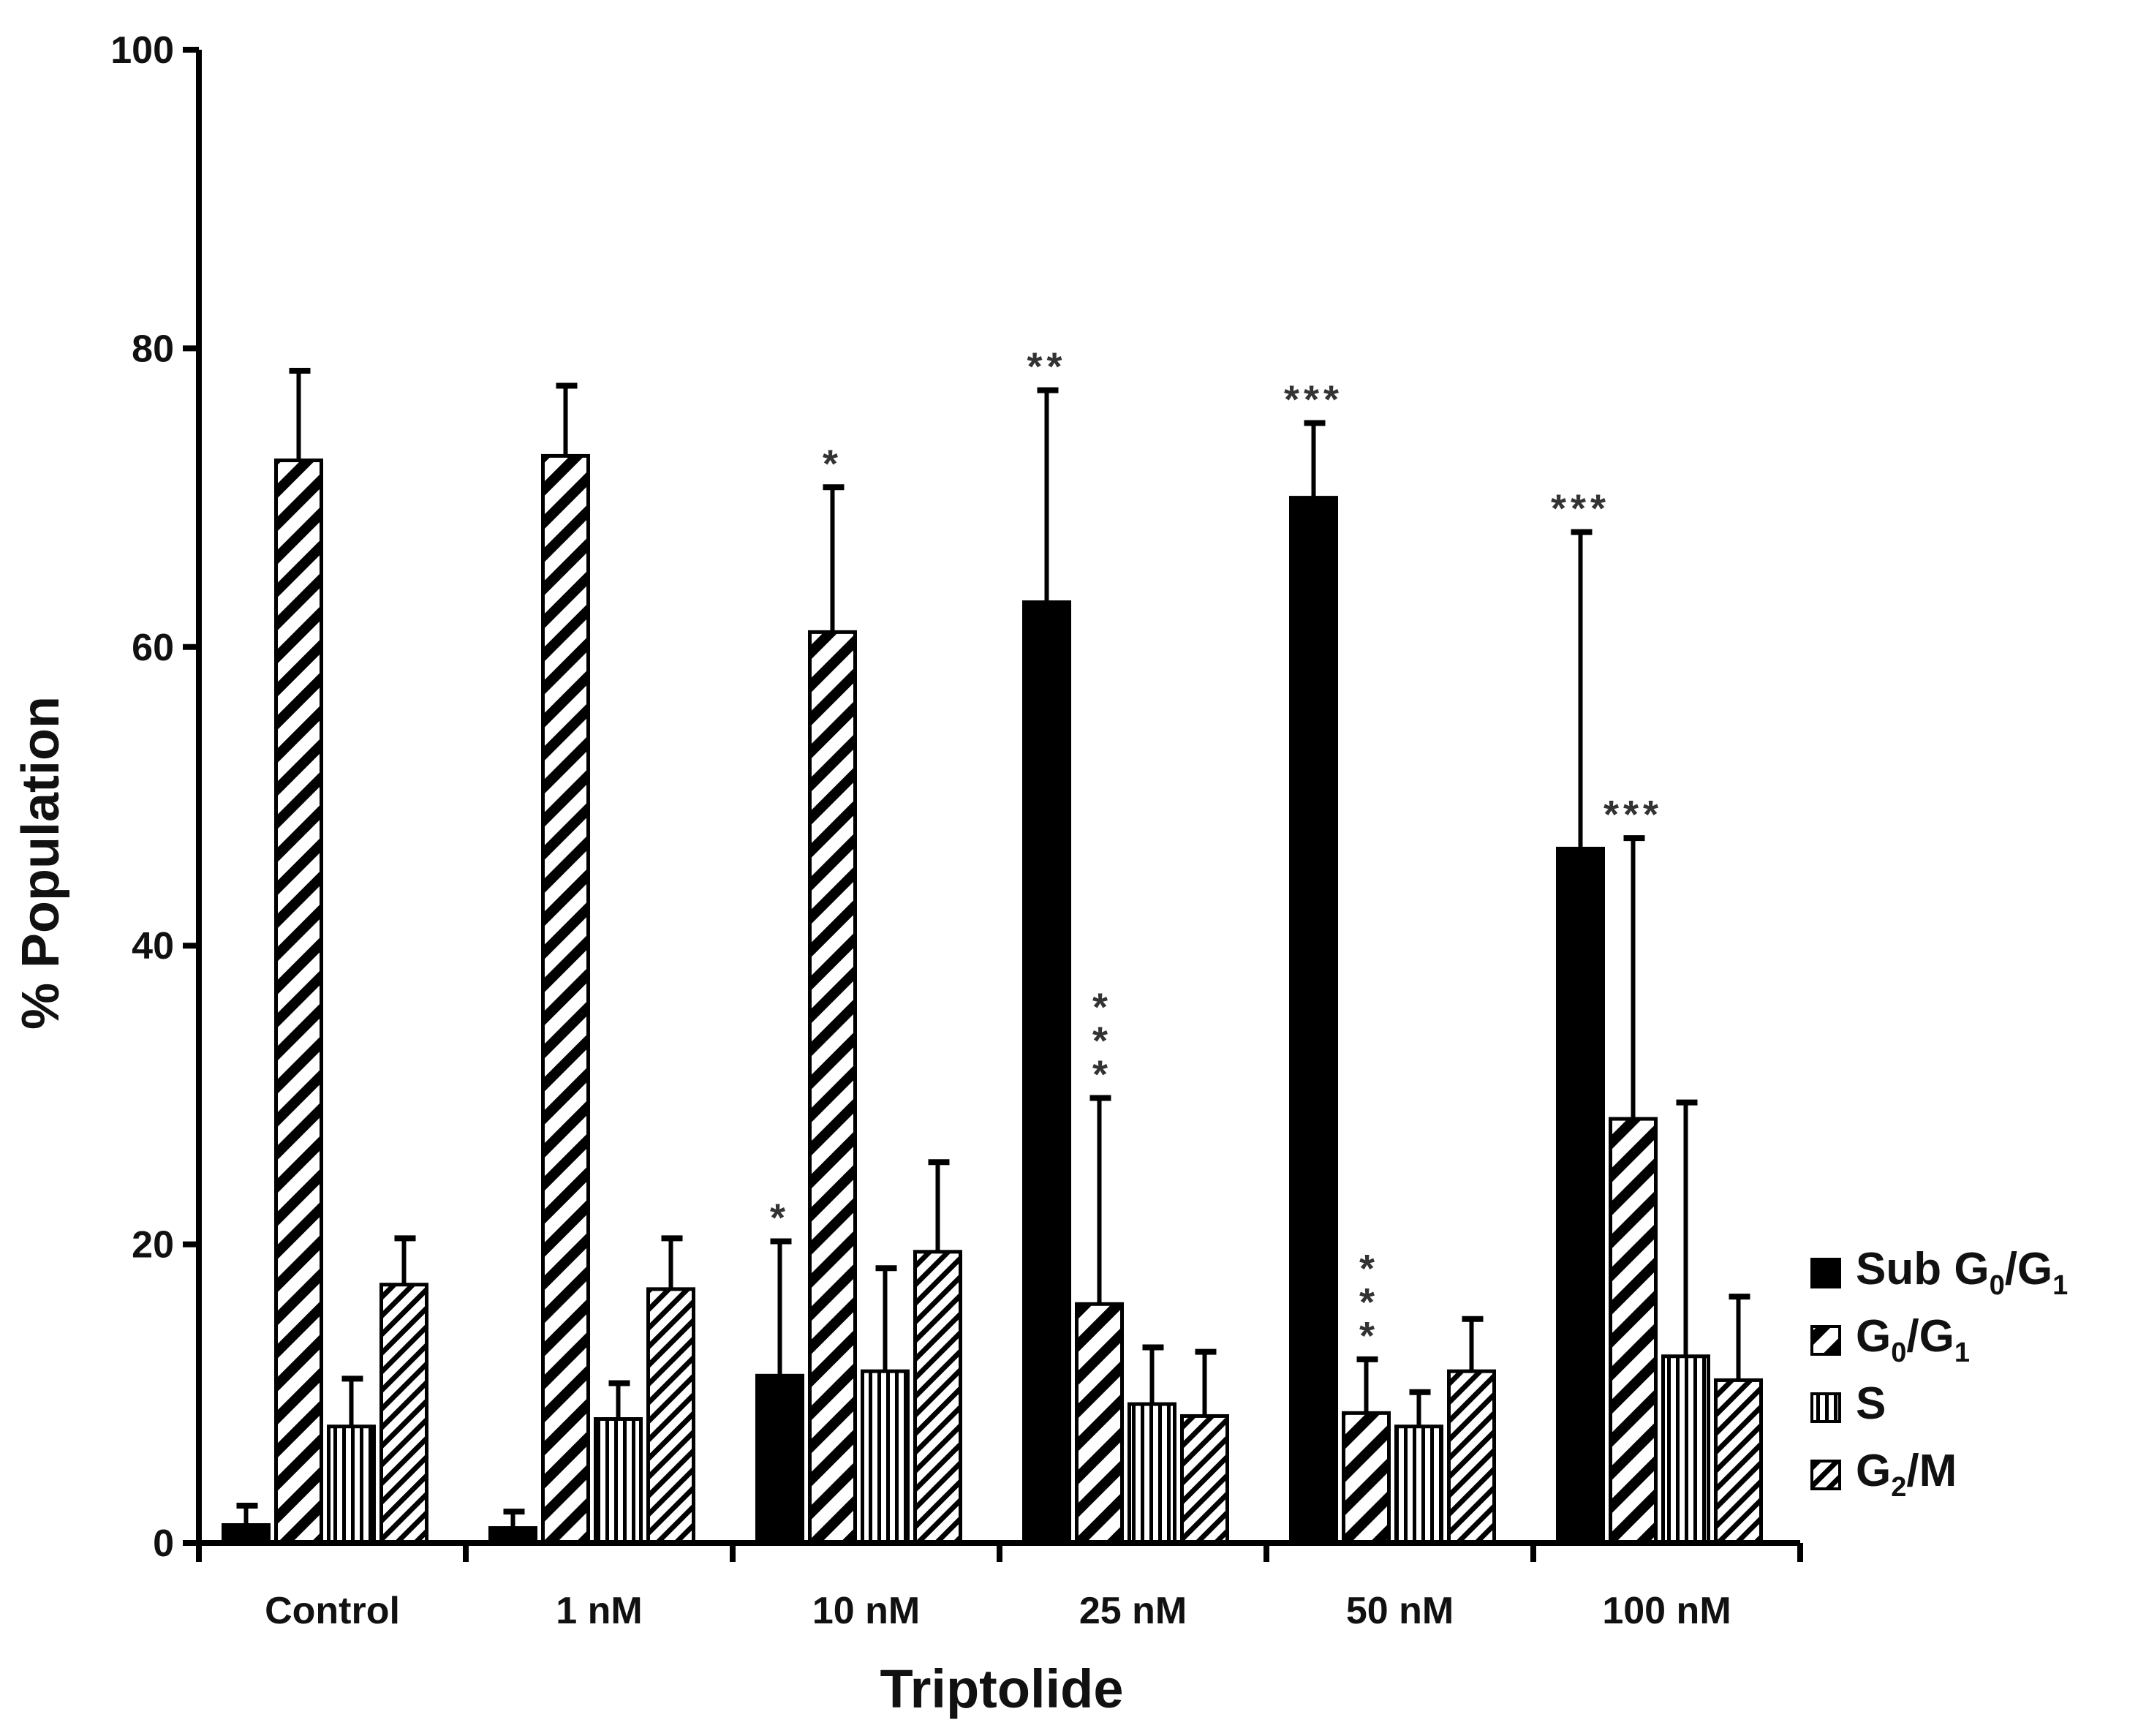  Describe the element at coordinates (153, 648) in the screenshot. I see `y-tick-label: 60` at that location.